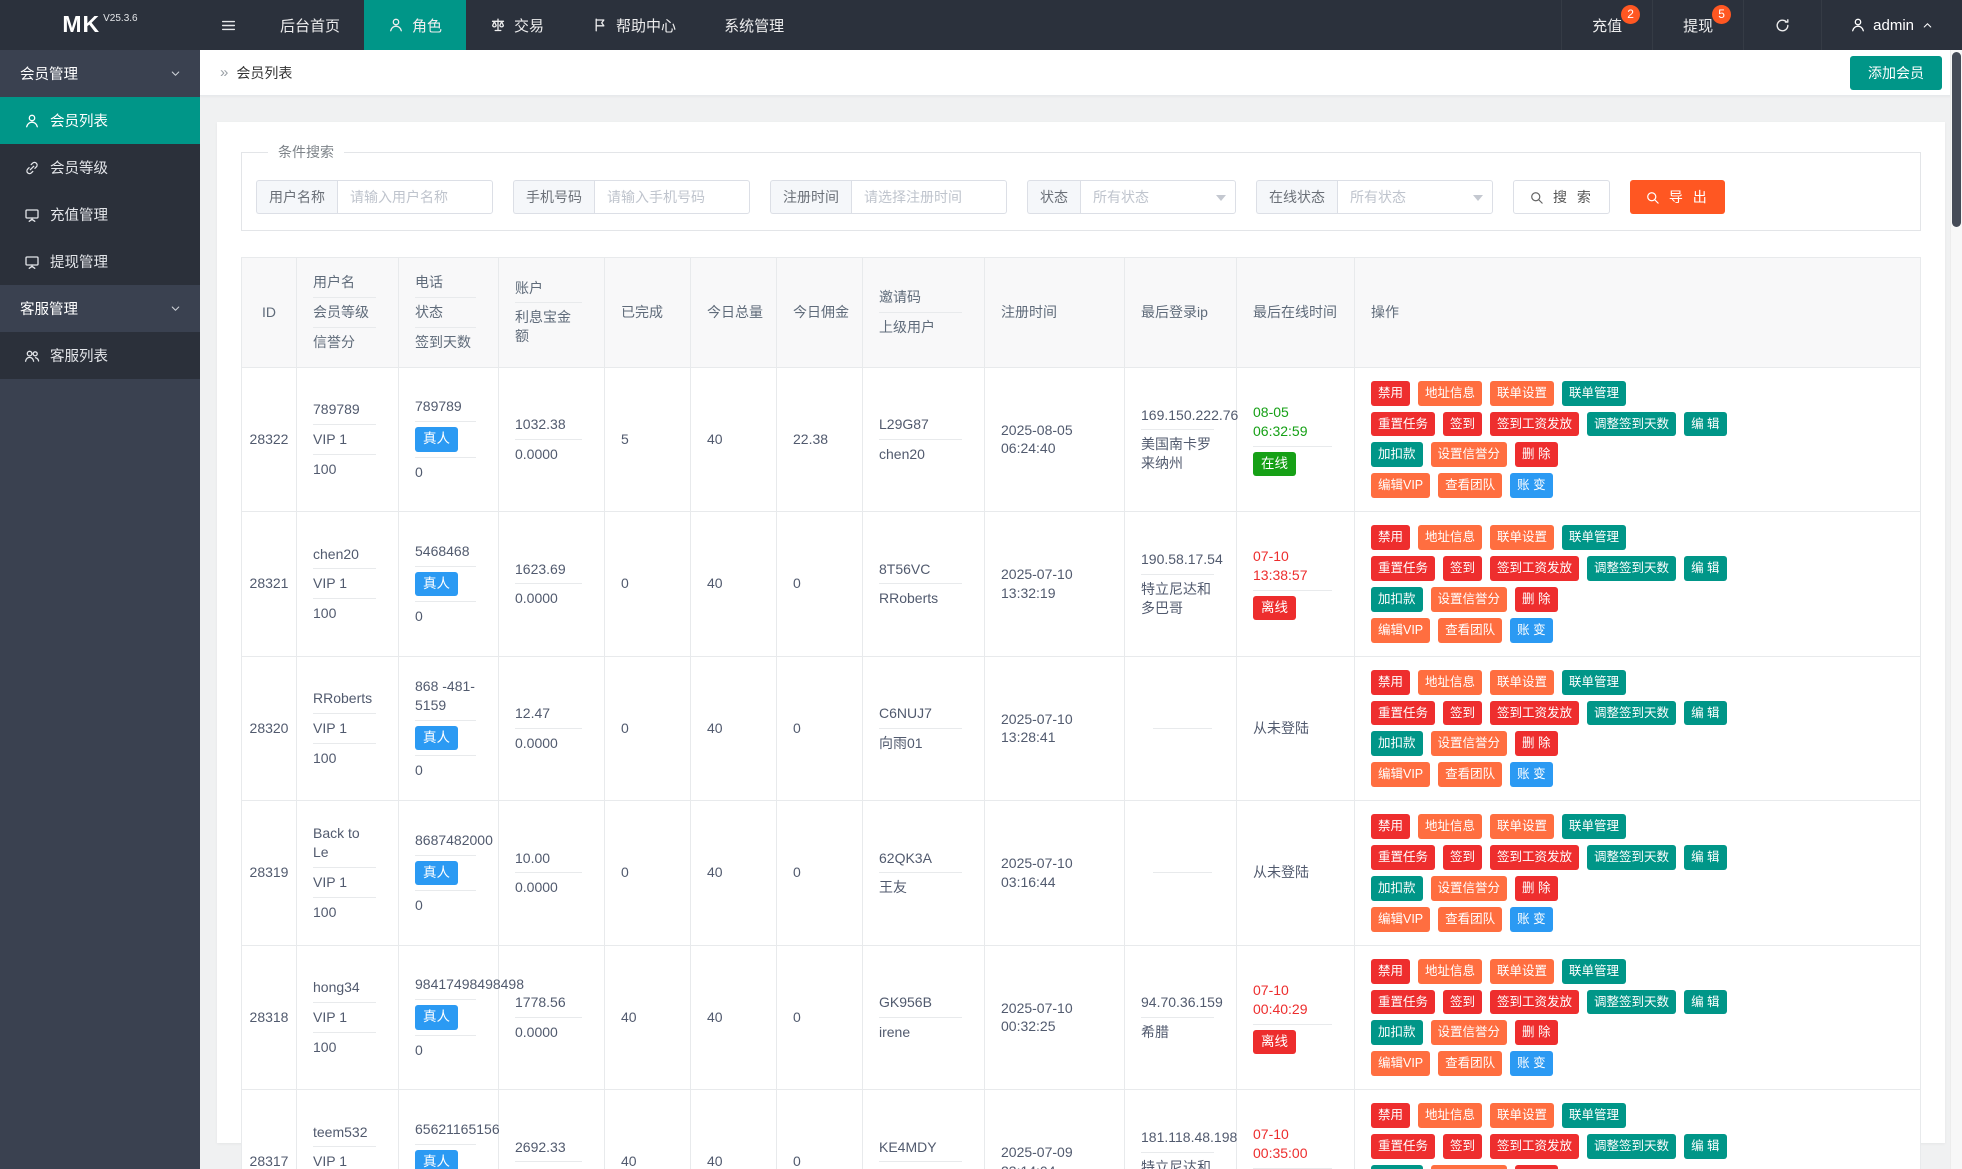 The width and height of the screenshot is (1962, 1169). Describe the element at coordinates (672, 197) in the screenshot. I see `filter-input-手机号码` at that location.